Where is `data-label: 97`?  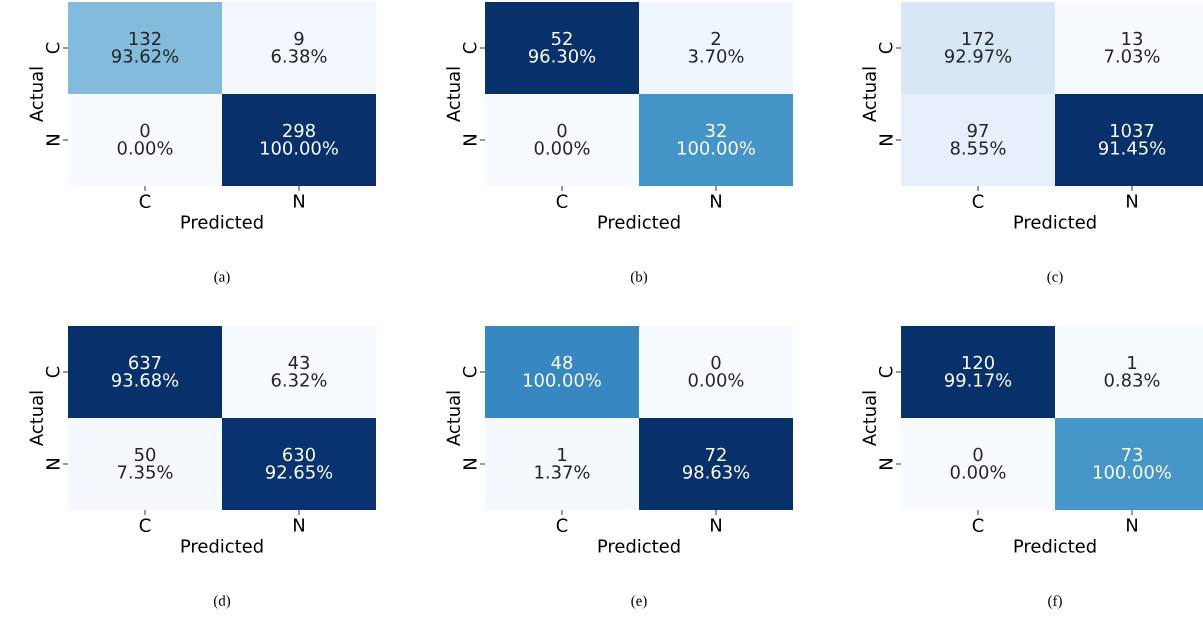 data-label: 97 is located at coordinates (977, 130).